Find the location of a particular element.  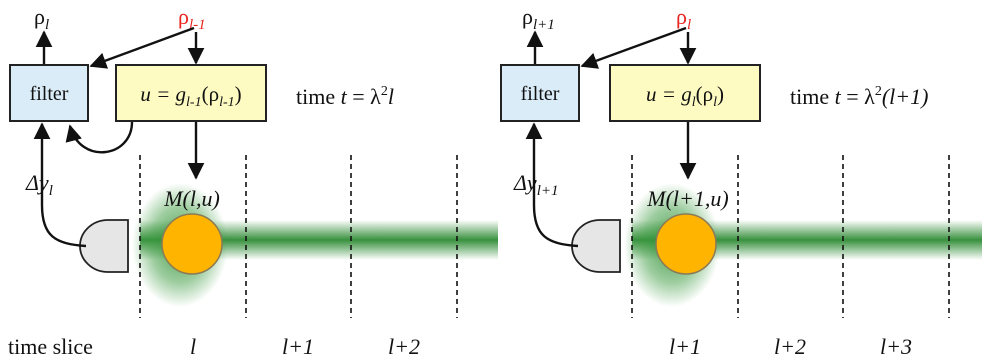

measurement-label: M(l,u) is located at coordinates (191, 198).